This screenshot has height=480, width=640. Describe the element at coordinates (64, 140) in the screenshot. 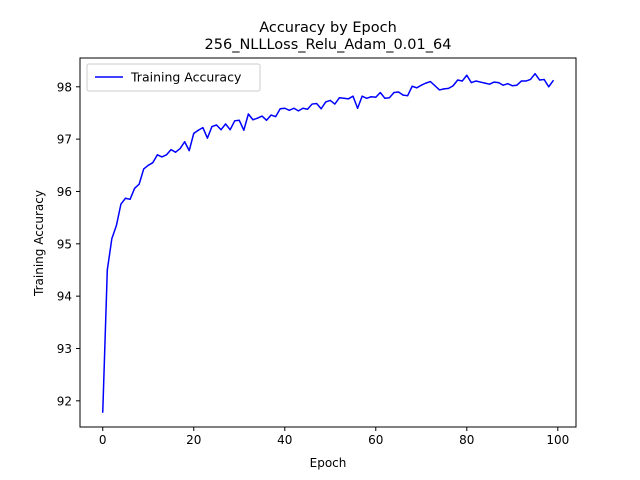

I see `y-tick-label: 97` at that location.